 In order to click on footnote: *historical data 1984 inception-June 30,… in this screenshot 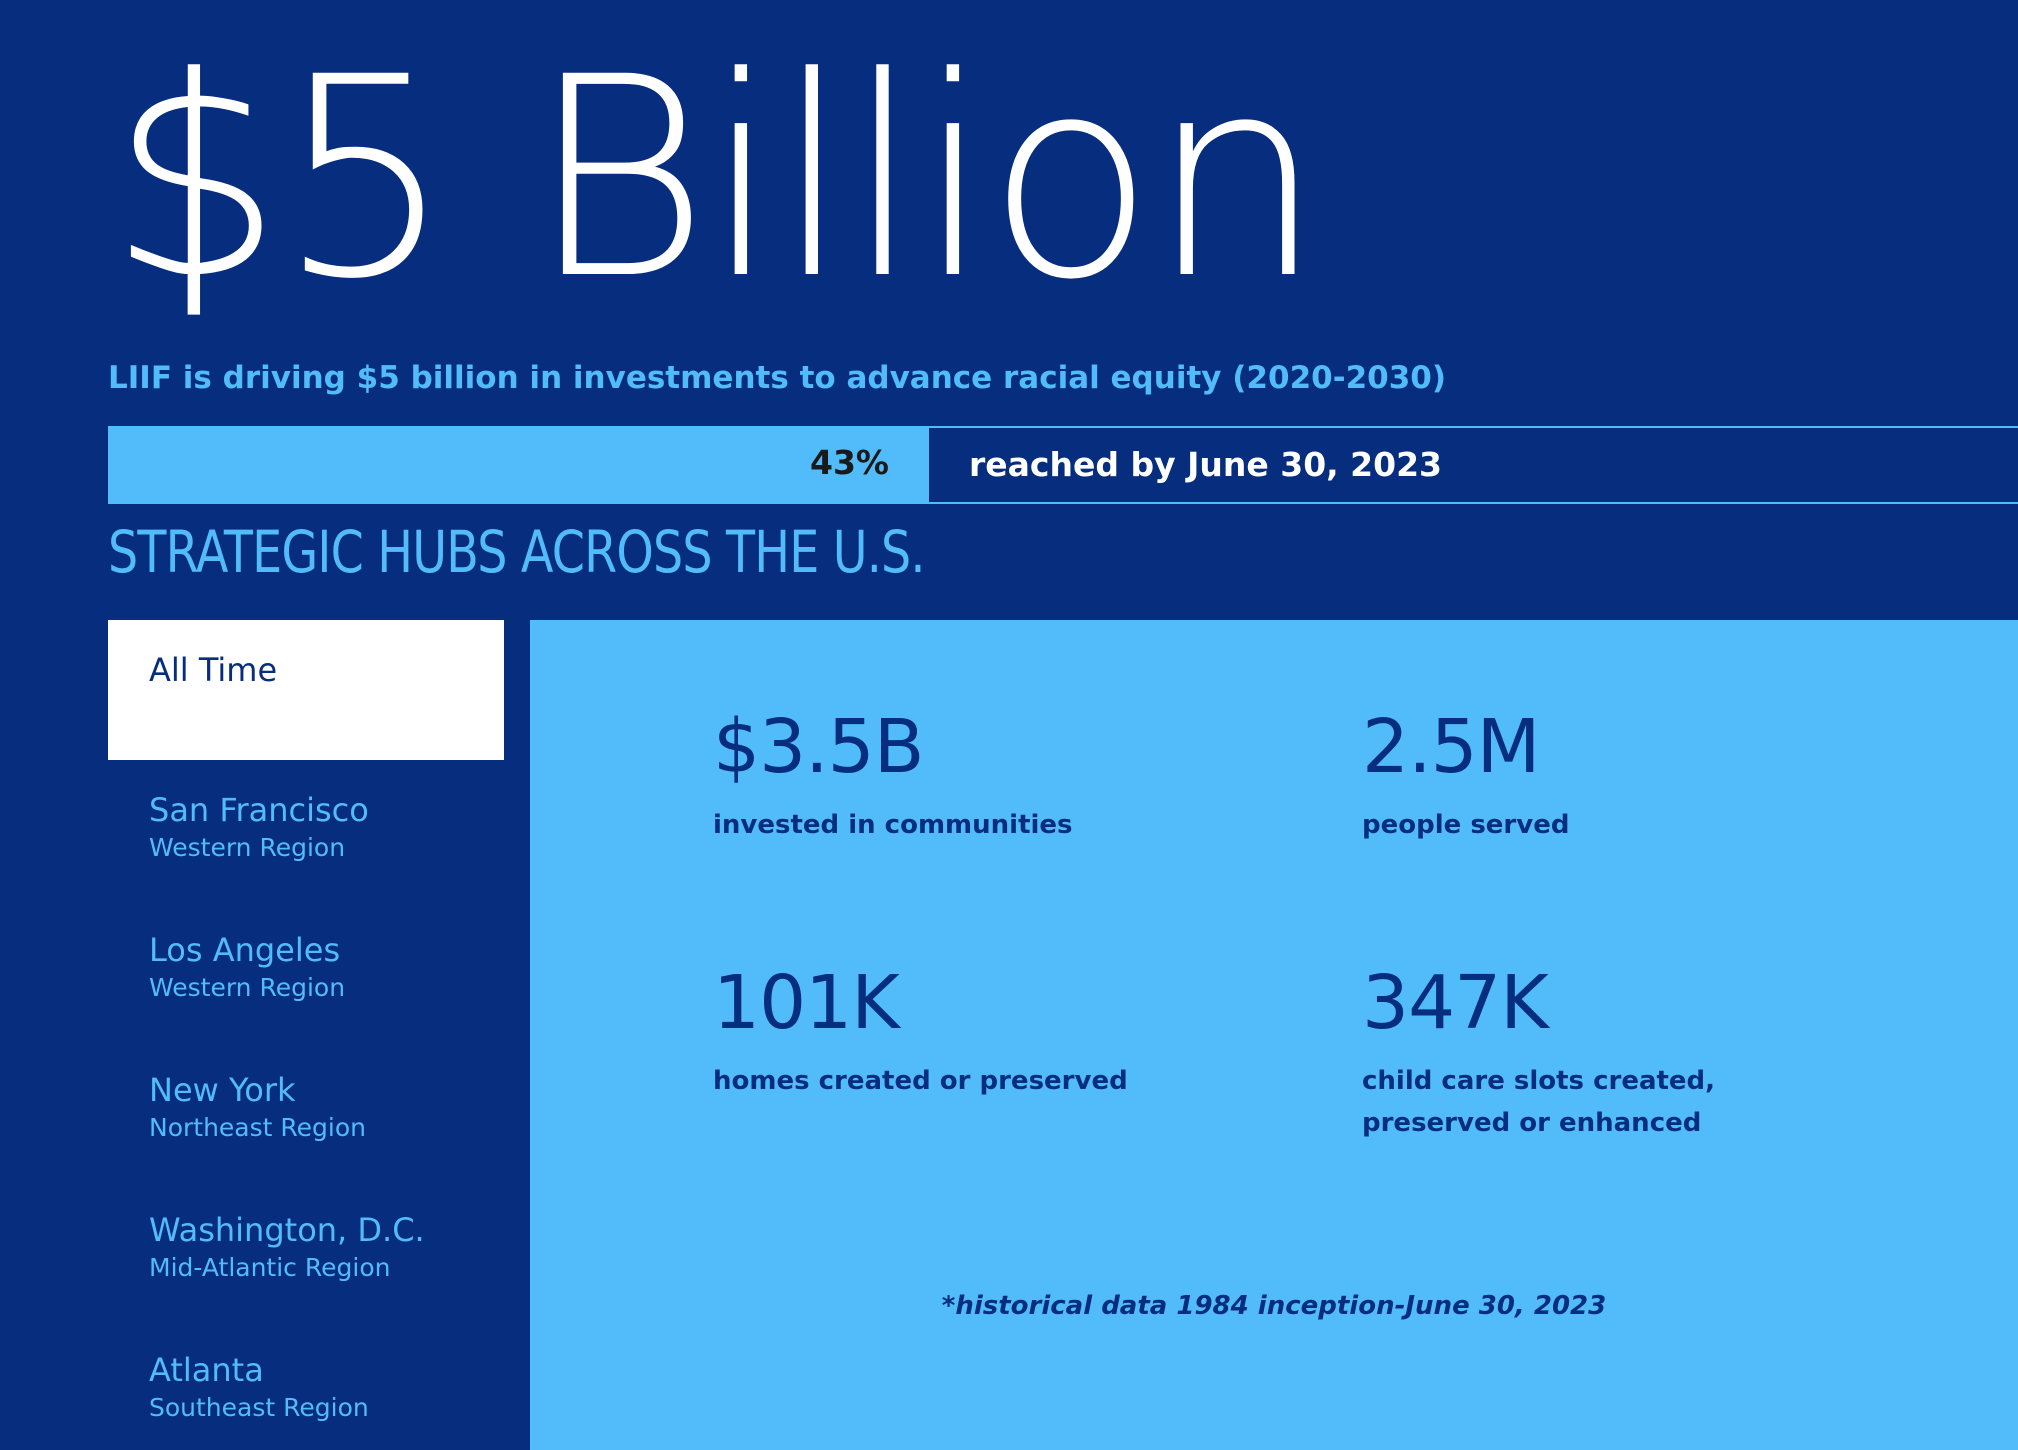, I will do `click(1274, 1306)`.